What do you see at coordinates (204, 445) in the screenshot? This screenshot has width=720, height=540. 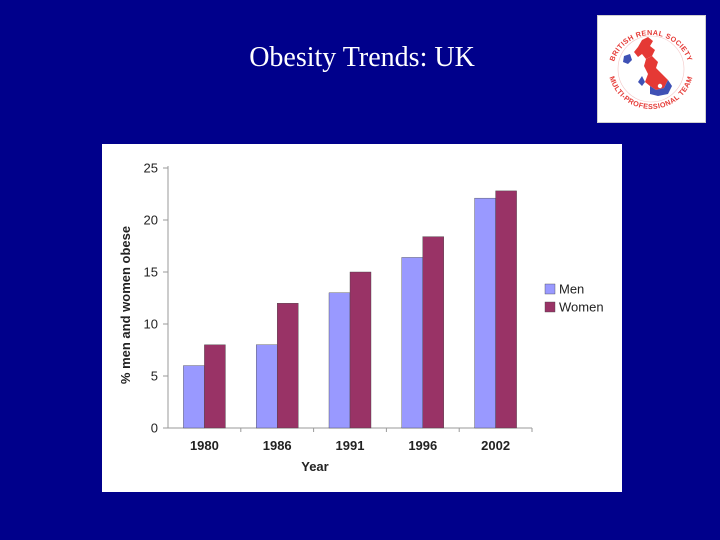 I see `x-tick-label: 1980` at bounding box center [204, 445].